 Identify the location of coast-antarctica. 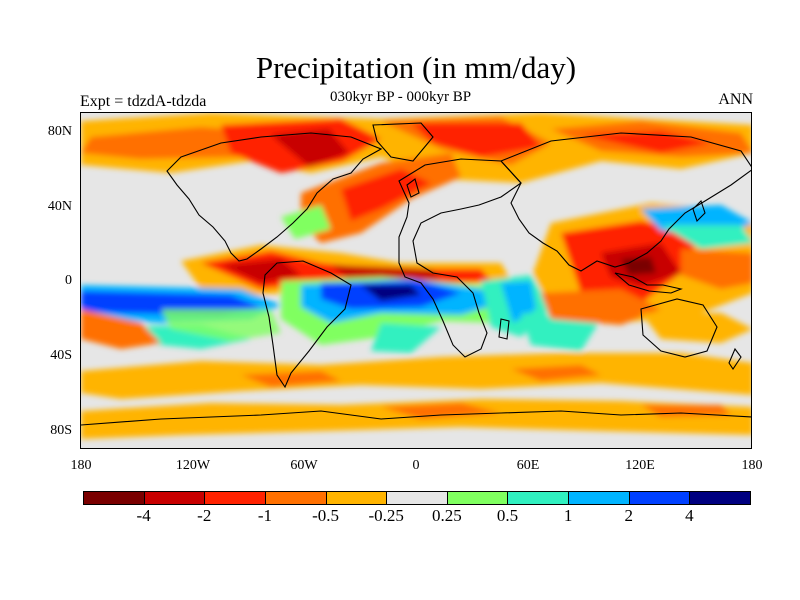
(416, 418).